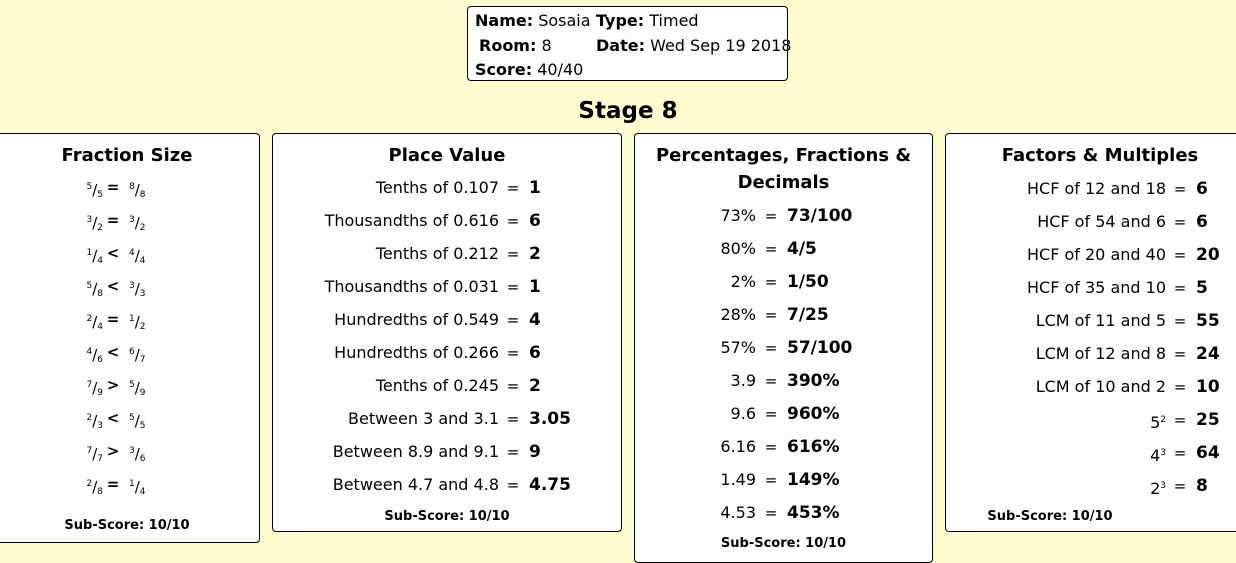  I want to click on question-label: 5, so click(1155, 422).